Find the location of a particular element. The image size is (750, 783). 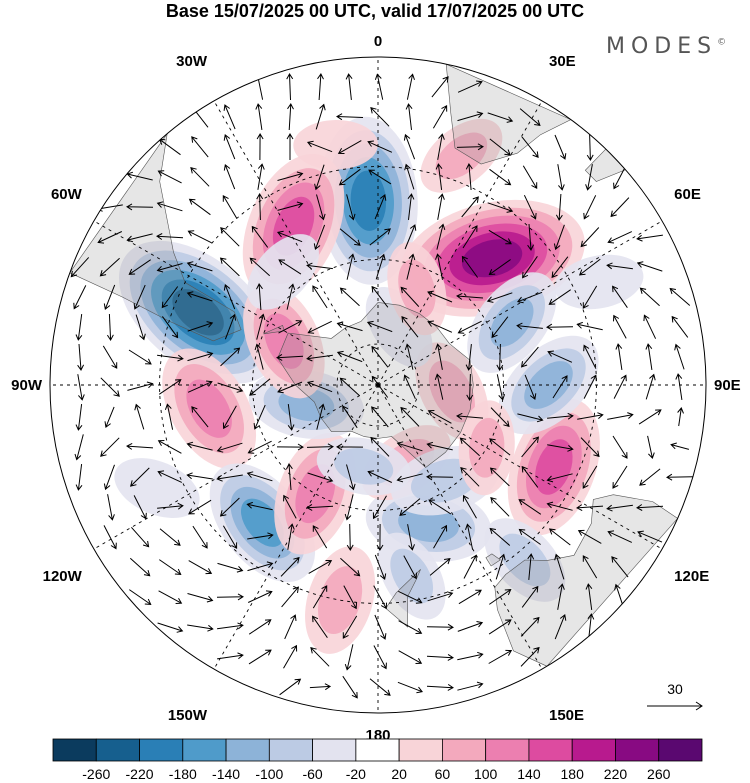

brand-logo: MODES© is located at coordinates (666, 46).